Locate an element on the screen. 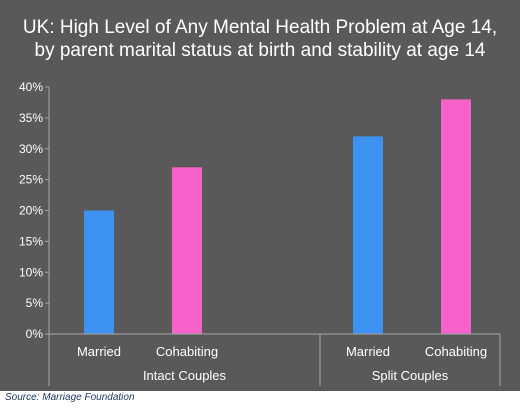 The image size is (520, 412). y-tick-label: 5% is located at coordinates (35, 303).